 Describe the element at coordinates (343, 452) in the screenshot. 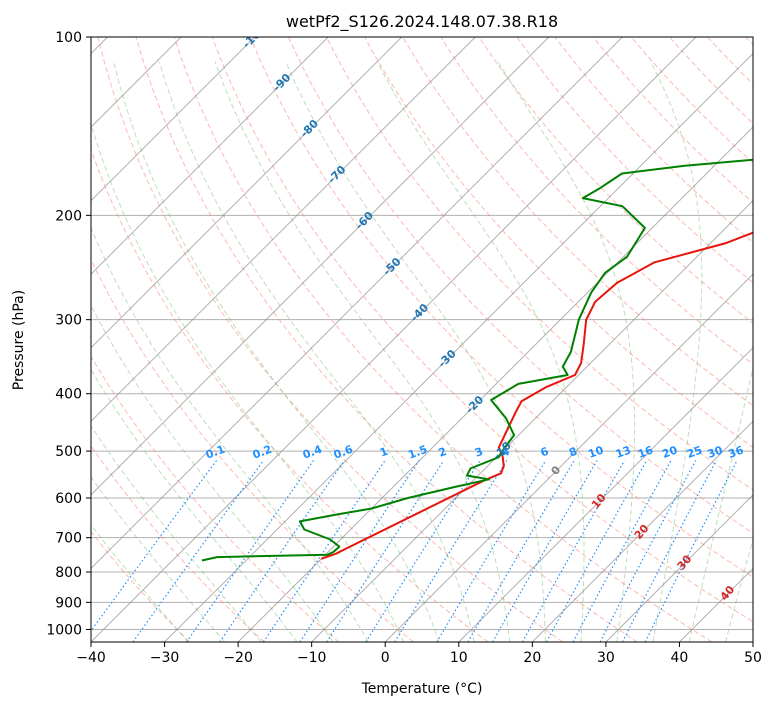

I see `mixing-ratio-label: 0.6` at that location.